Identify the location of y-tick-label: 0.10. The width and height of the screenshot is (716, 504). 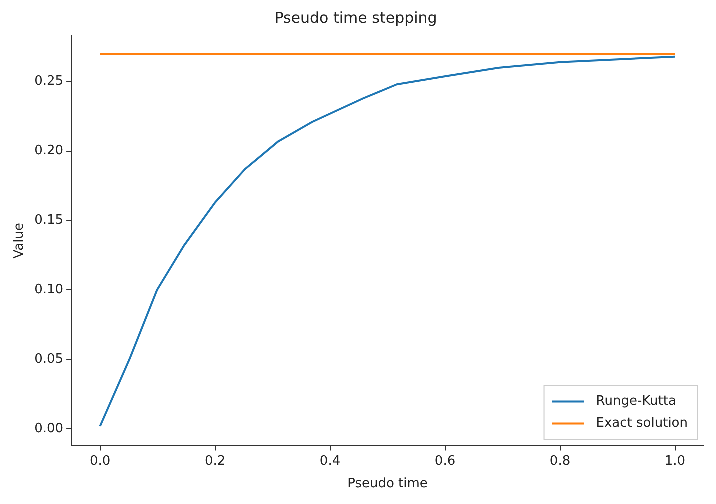
(49, 290).